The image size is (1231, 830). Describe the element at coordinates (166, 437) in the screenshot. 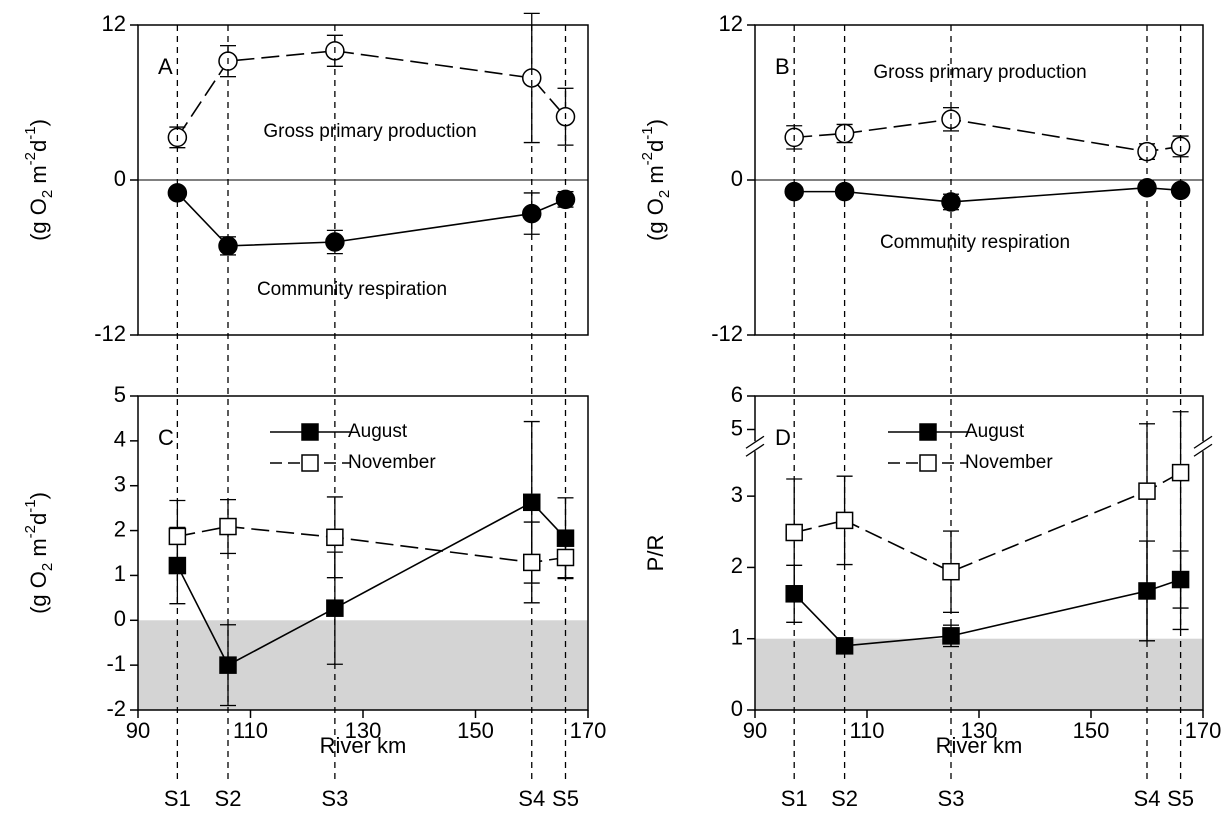

I see `panel-label: C` at that location.